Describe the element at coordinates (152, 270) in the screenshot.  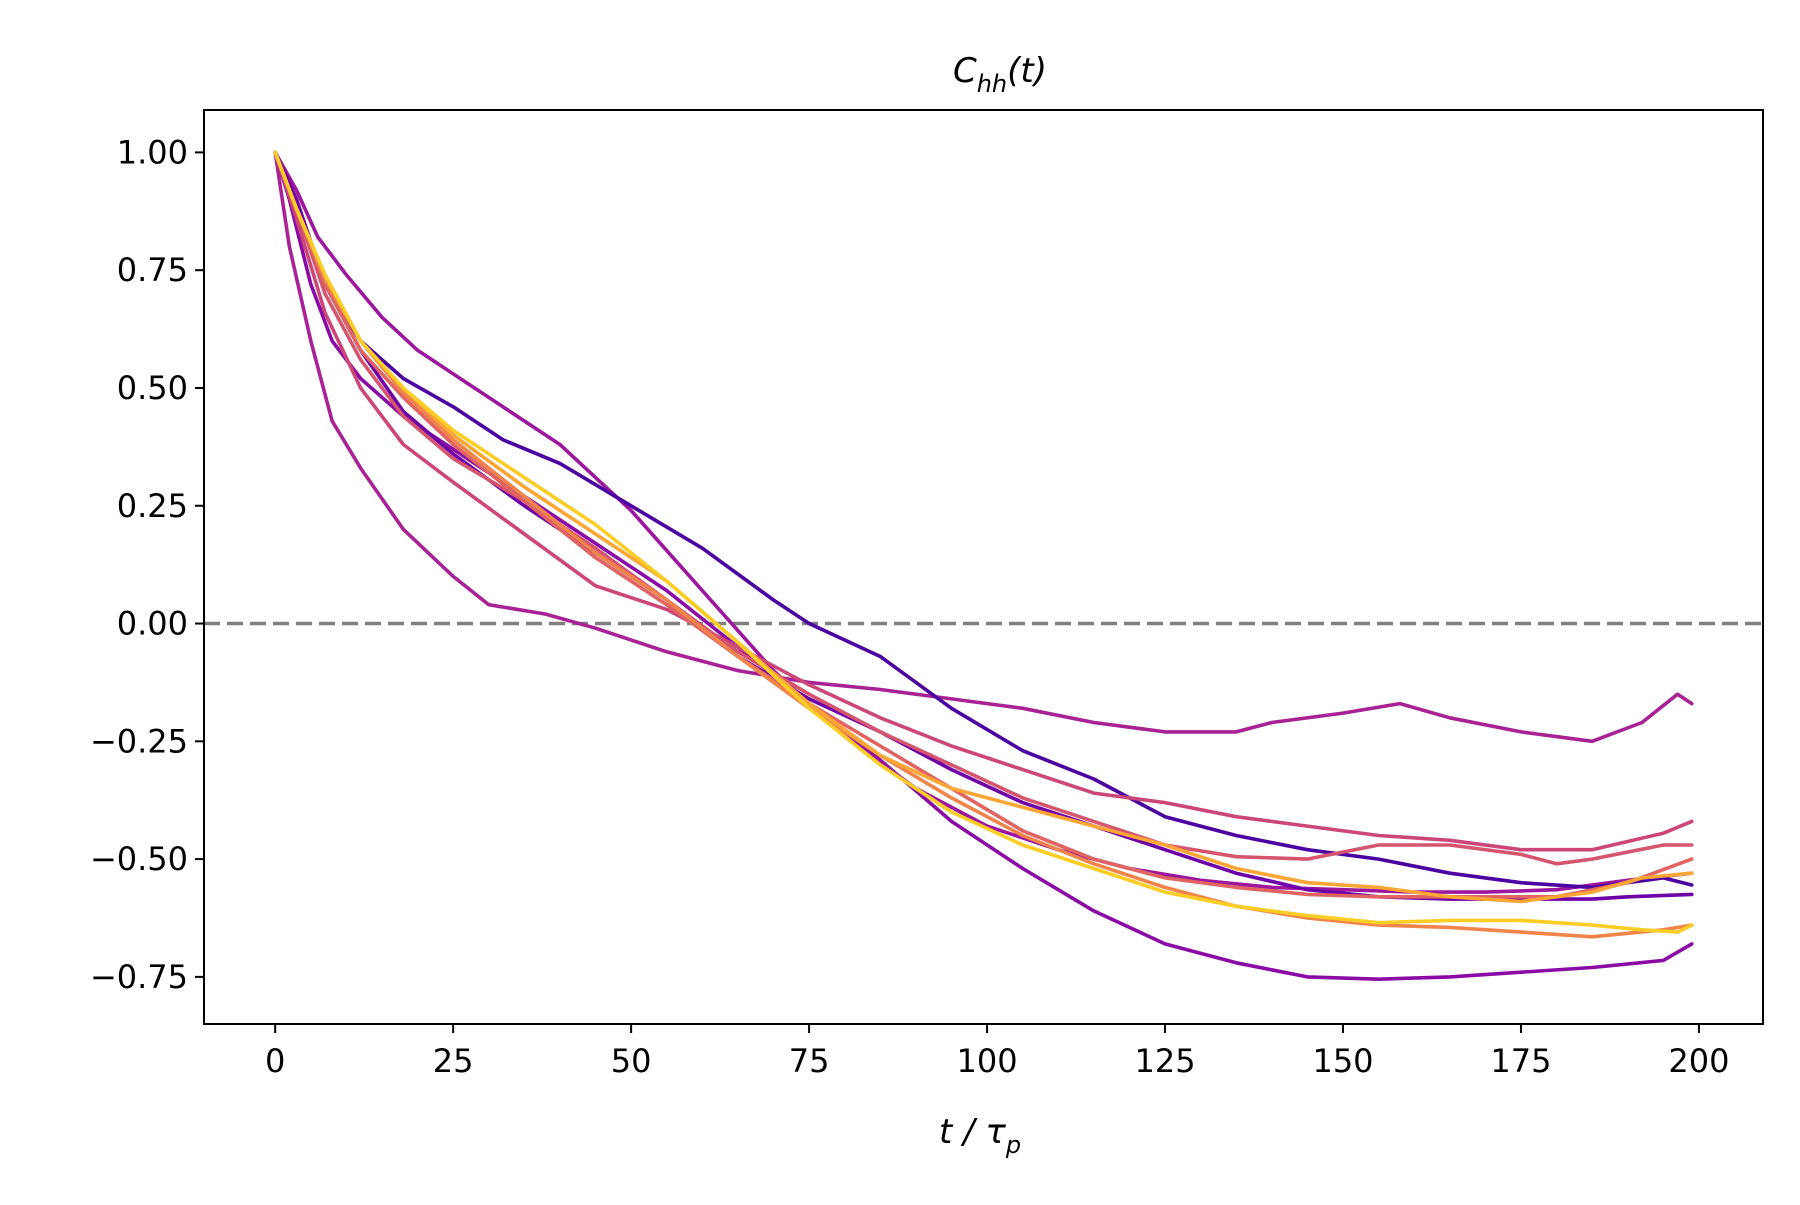
I see `y-tick-label-1: 0.75` at that location.